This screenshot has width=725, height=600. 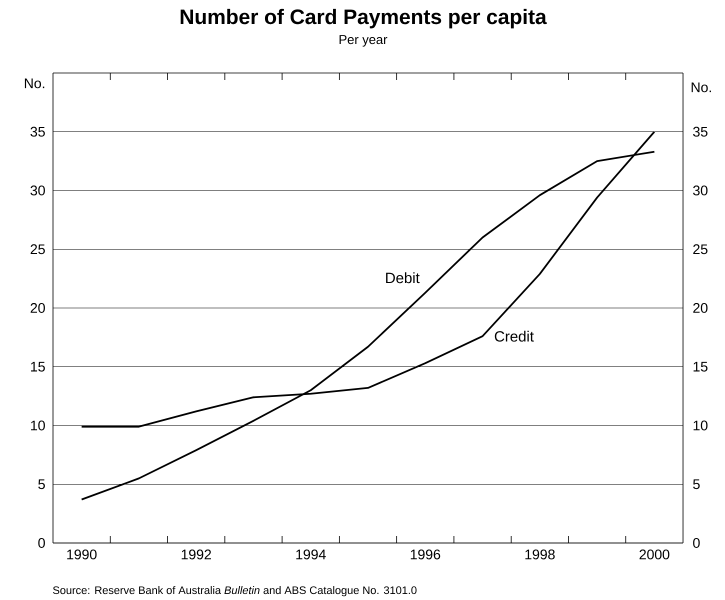 What do you see at coordinates (540, 555) in the screenshot?
I see `x-tick-label: 1998` at bounding box center [540, 555].